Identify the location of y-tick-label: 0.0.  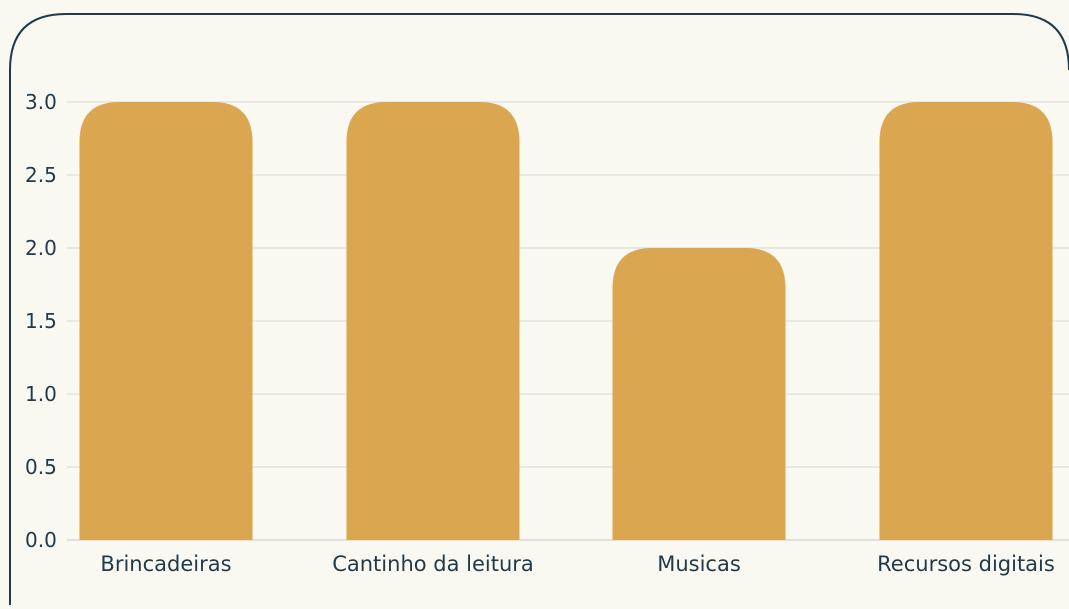
(41, 540).